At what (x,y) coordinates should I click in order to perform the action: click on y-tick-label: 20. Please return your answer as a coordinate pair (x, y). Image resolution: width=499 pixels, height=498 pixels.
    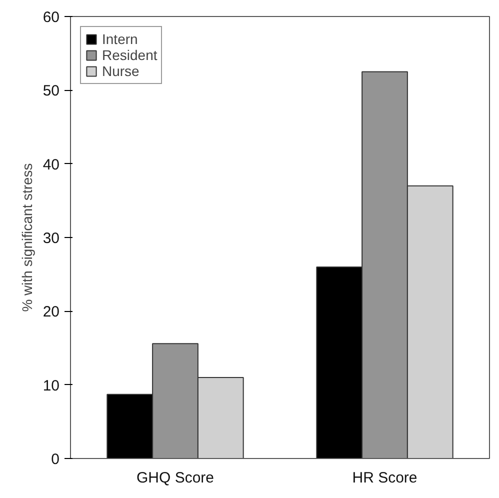
    Looking at the image, I should click on (51, 312).